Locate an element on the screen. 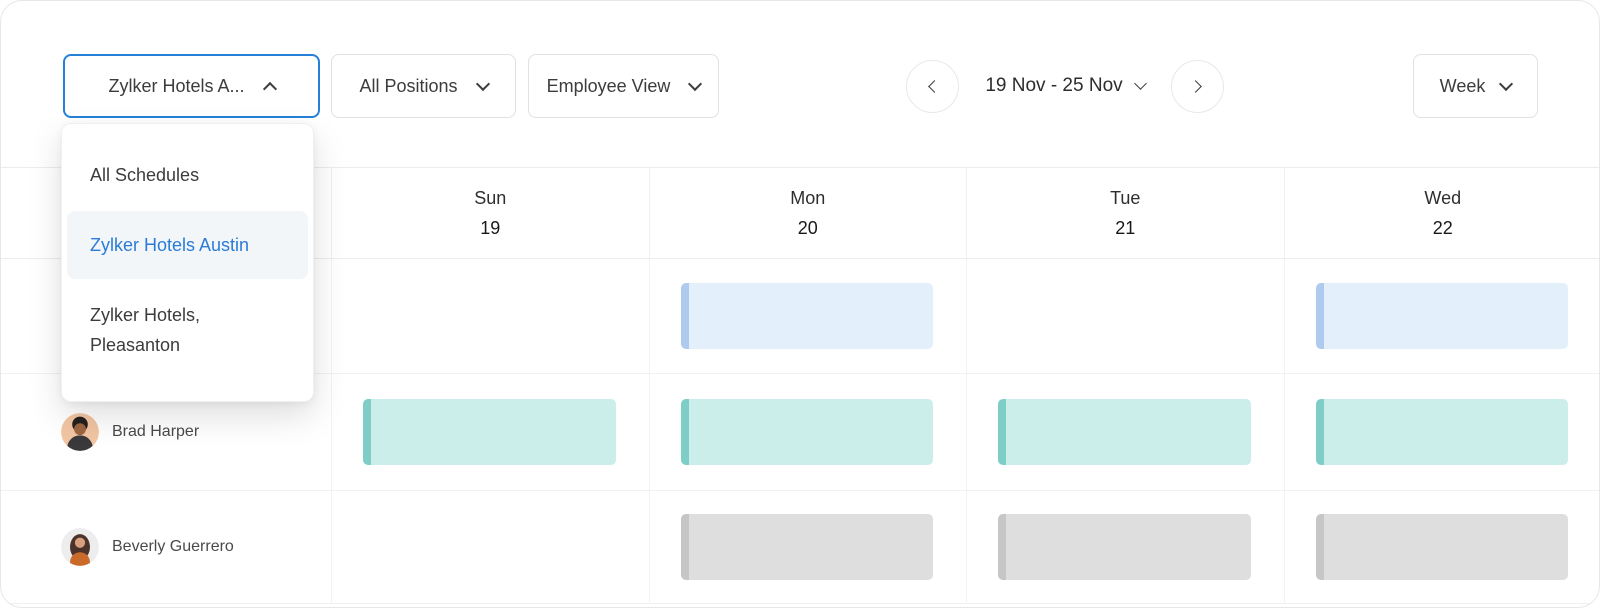 The width and height of the screenshot is (1600, 608). day-date: 19 is located at coordinates (490, 227).